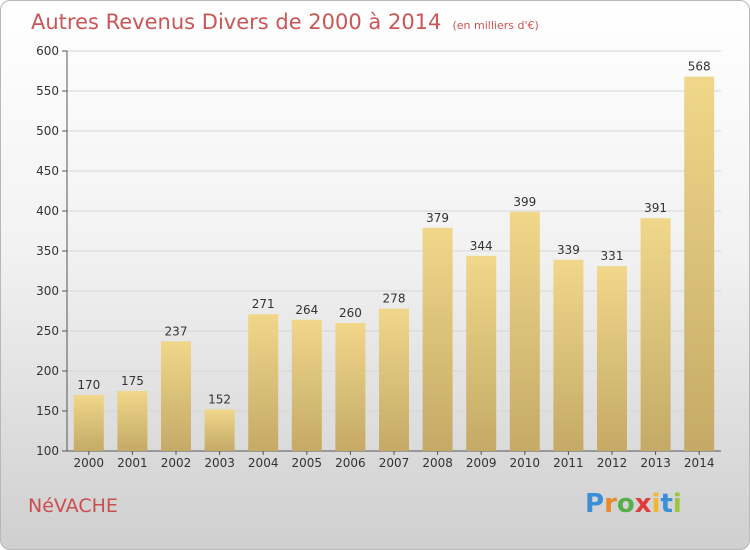 This screenshot has width=750, height=550. What do you see at coordinates (306, 310) in the screenshot?
I see `value-label: 264` at bounding box center [306, 310].